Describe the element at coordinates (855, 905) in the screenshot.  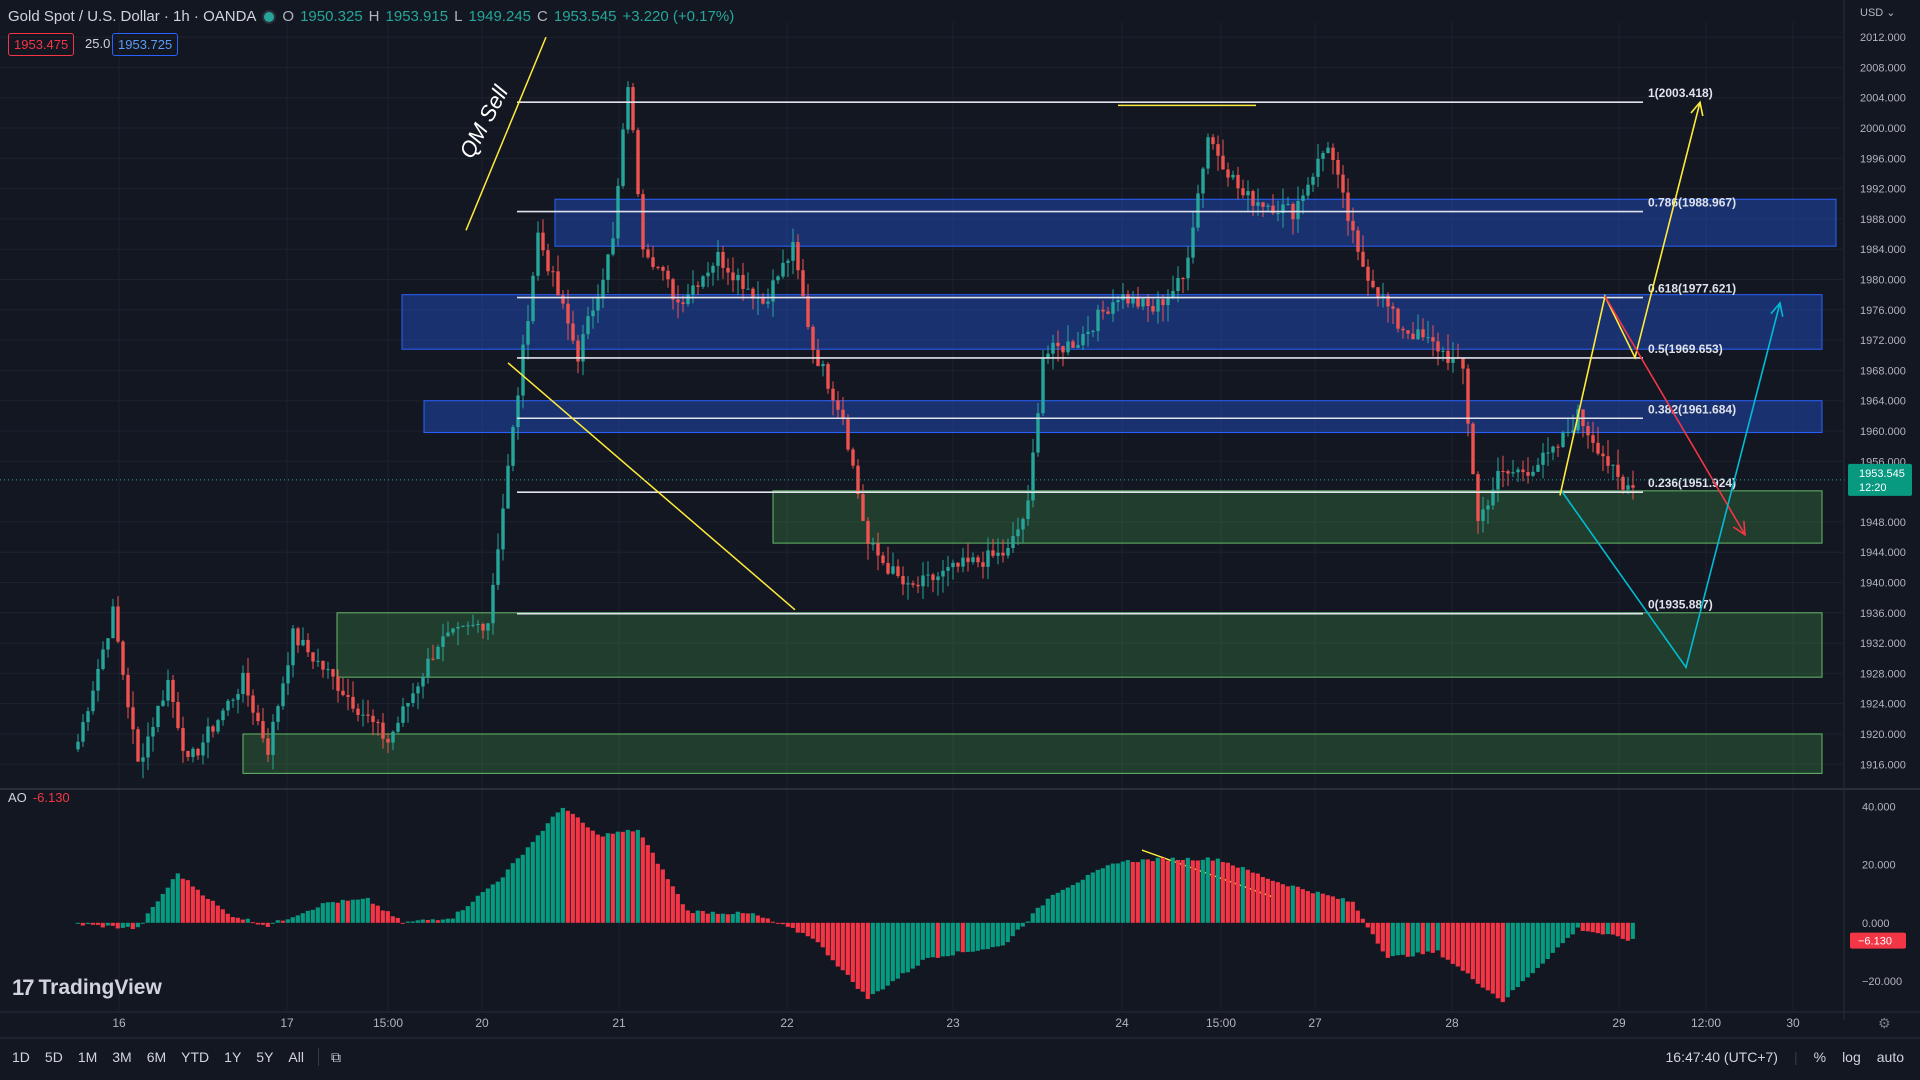
I see `ao-histogram` at that location.